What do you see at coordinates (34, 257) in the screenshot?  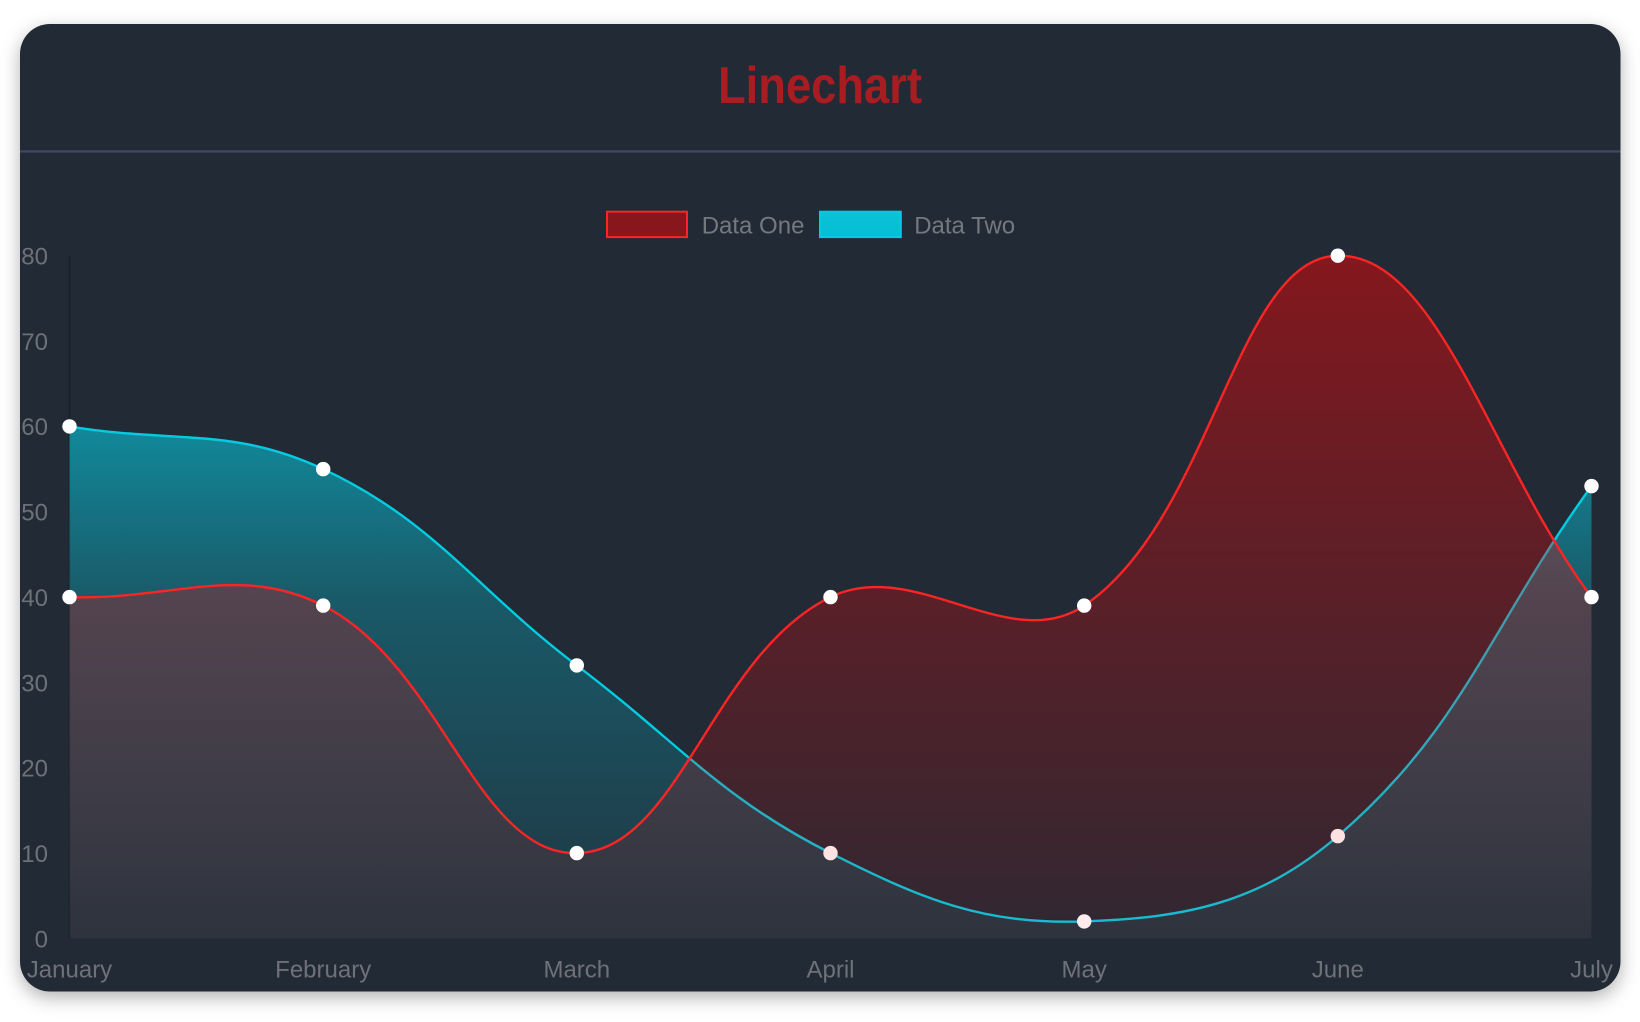 I see `svg-text: 80` at bounding box center [34, 257].